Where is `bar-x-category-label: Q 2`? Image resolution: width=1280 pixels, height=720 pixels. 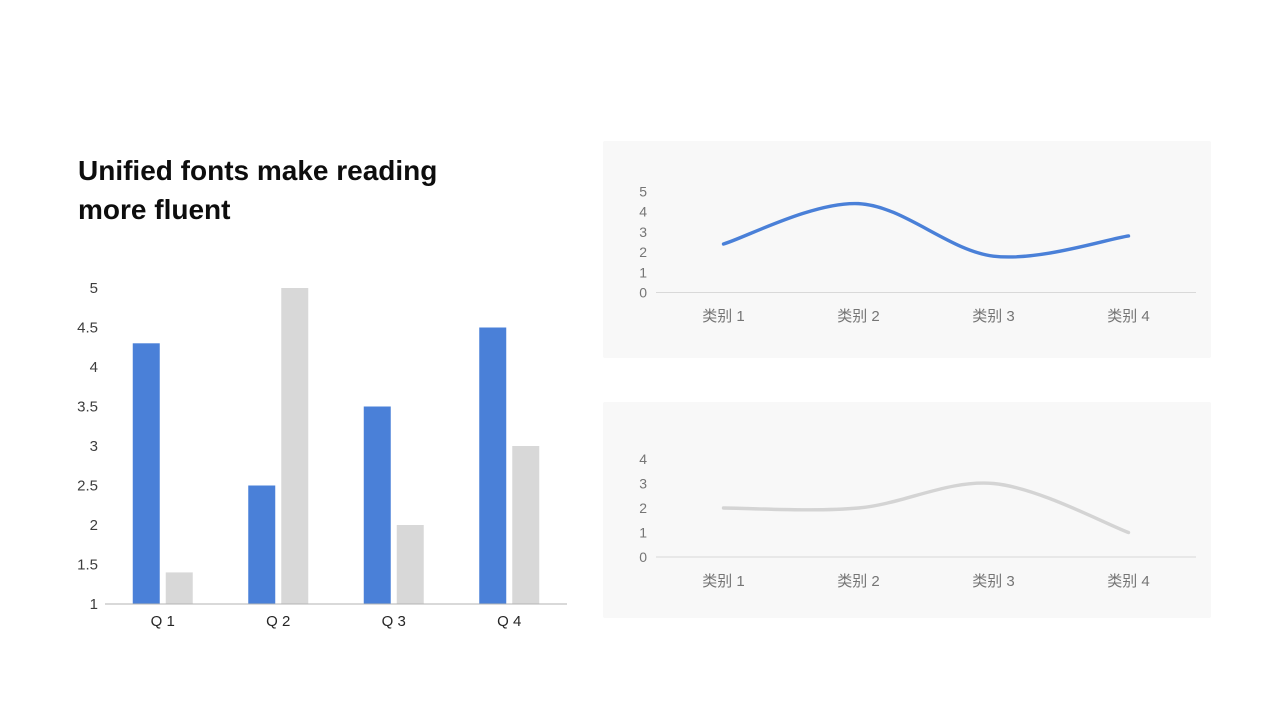 bar-x-category-label: Q 2 is located at coordinates (278, 621).